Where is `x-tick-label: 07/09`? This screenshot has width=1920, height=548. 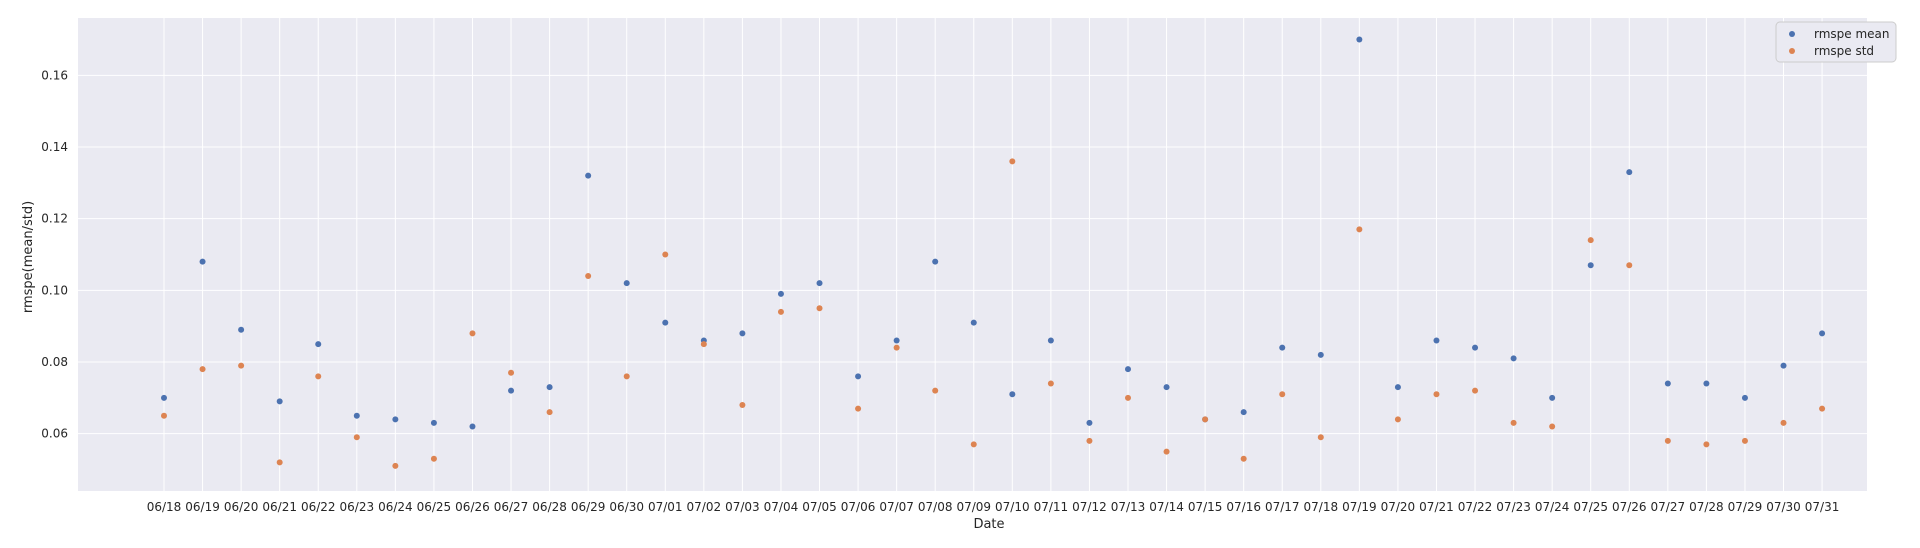 x-tick-label: 07/09 is located at coordinates (973, 507).